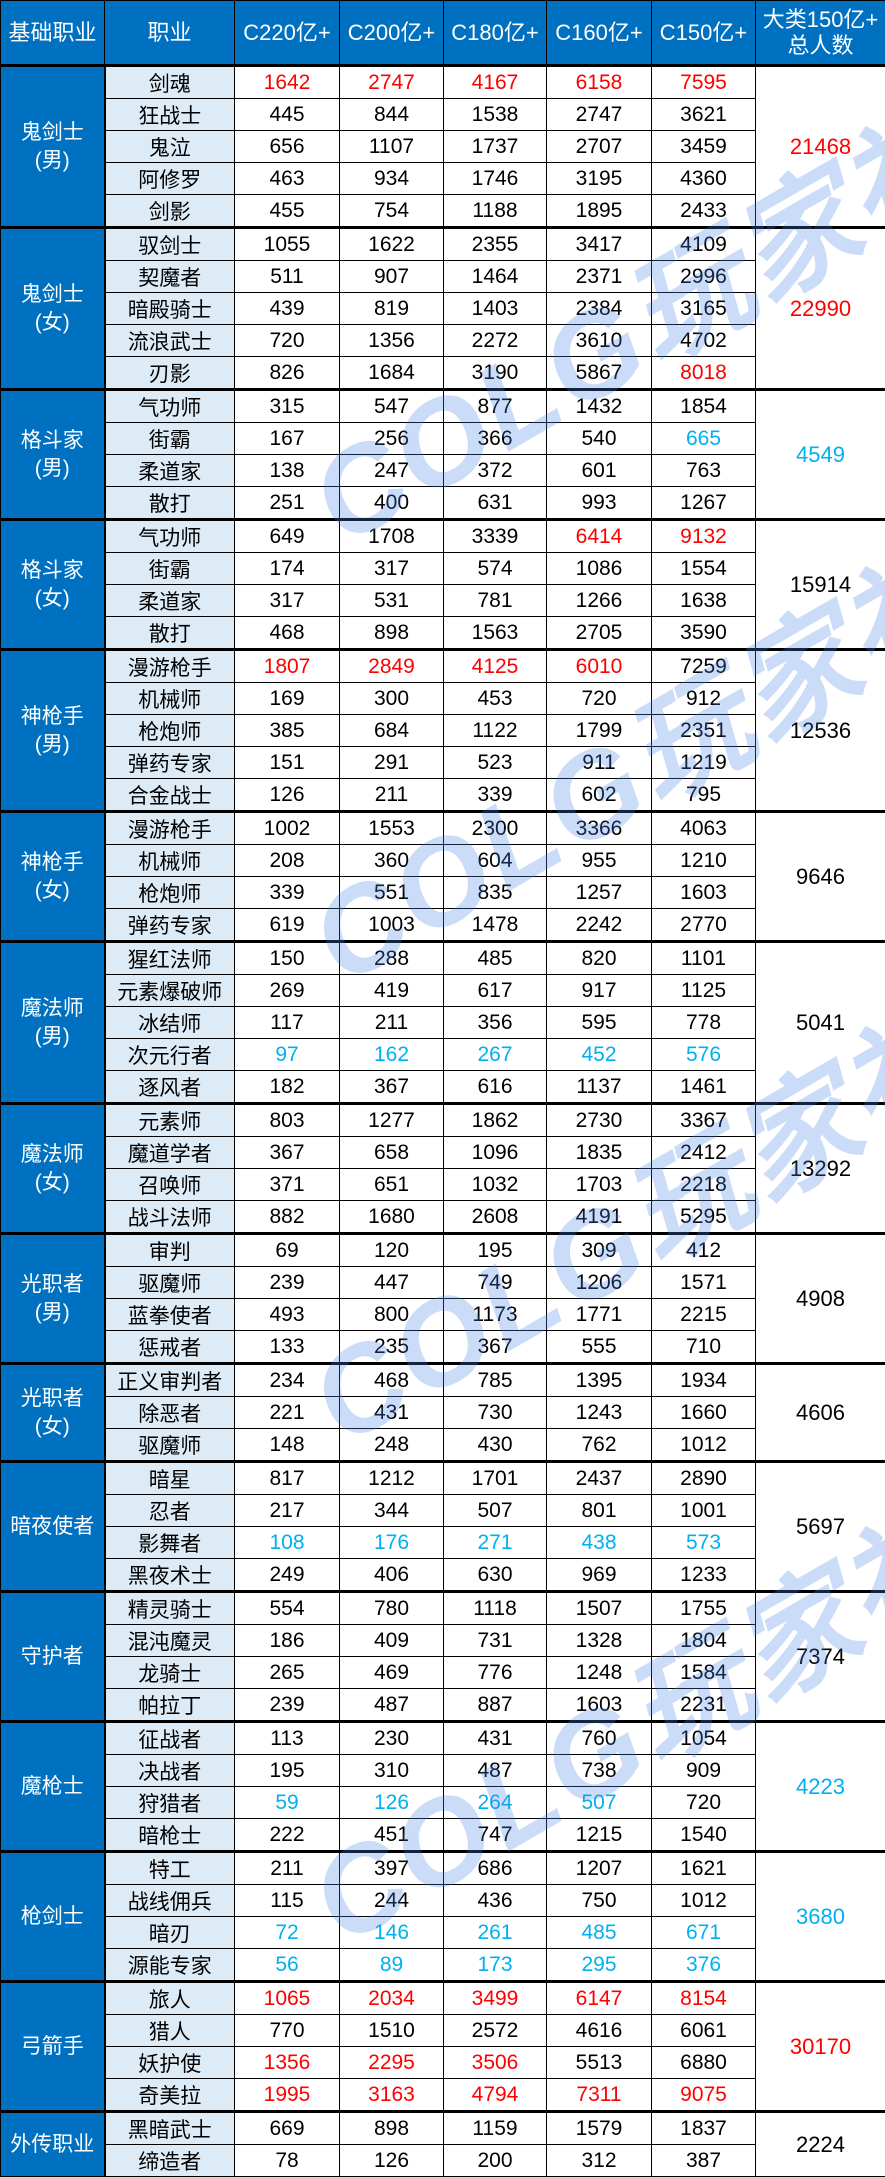  What do you see at coordinates (495, 1575) in the screenshot?
I see `value-cell: 630` at bounding box center [495, 1575].